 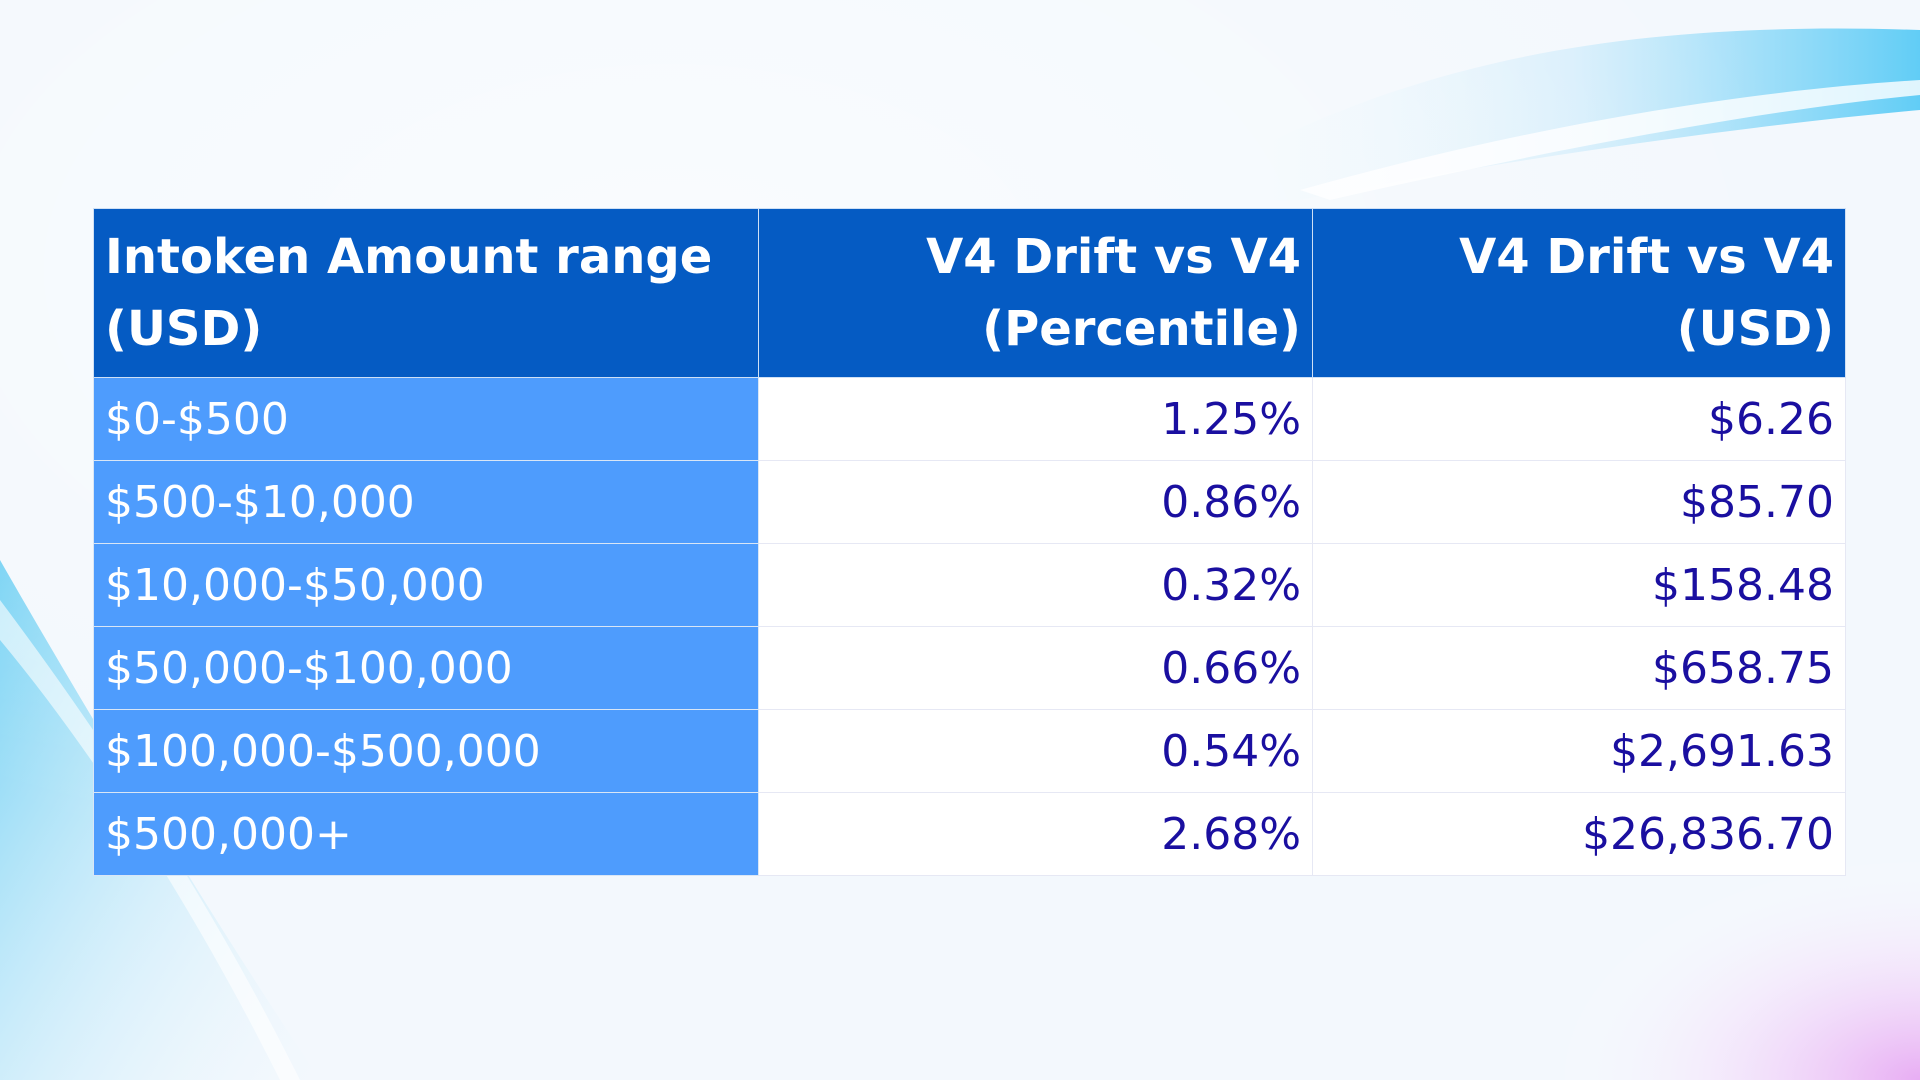 I want to click on percentile-cell: 0.32%, so click(x=1035, y=585).